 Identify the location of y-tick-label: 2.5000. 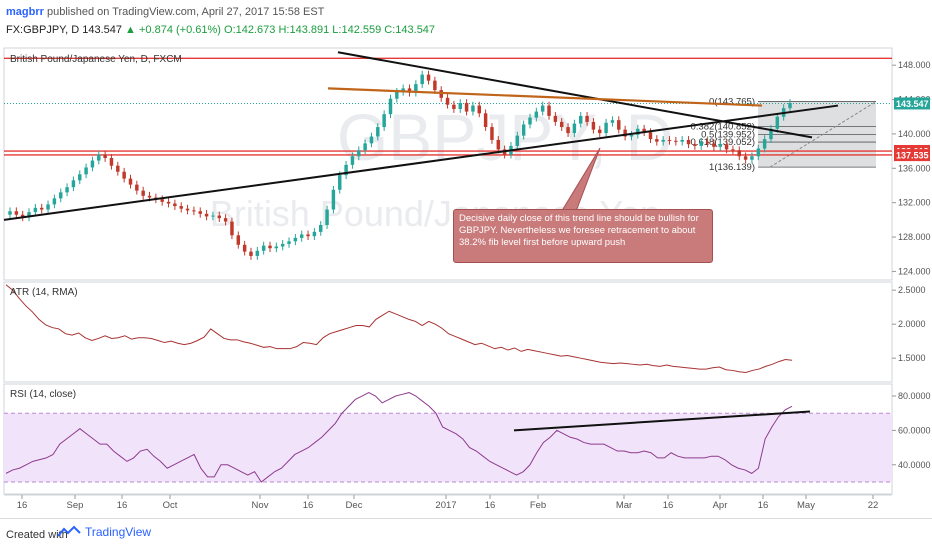
(912, 290).